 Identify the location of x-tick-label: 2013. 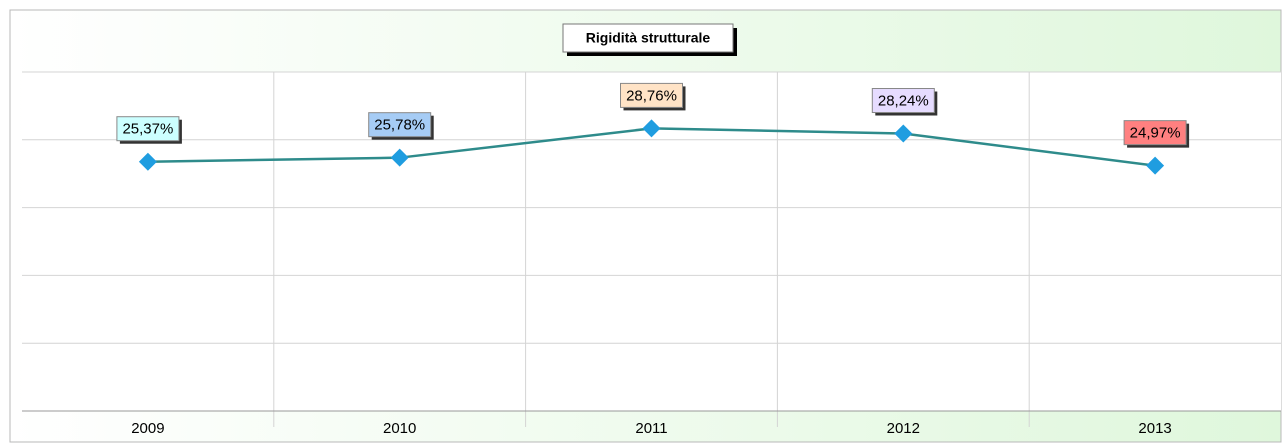
(1154, 428).